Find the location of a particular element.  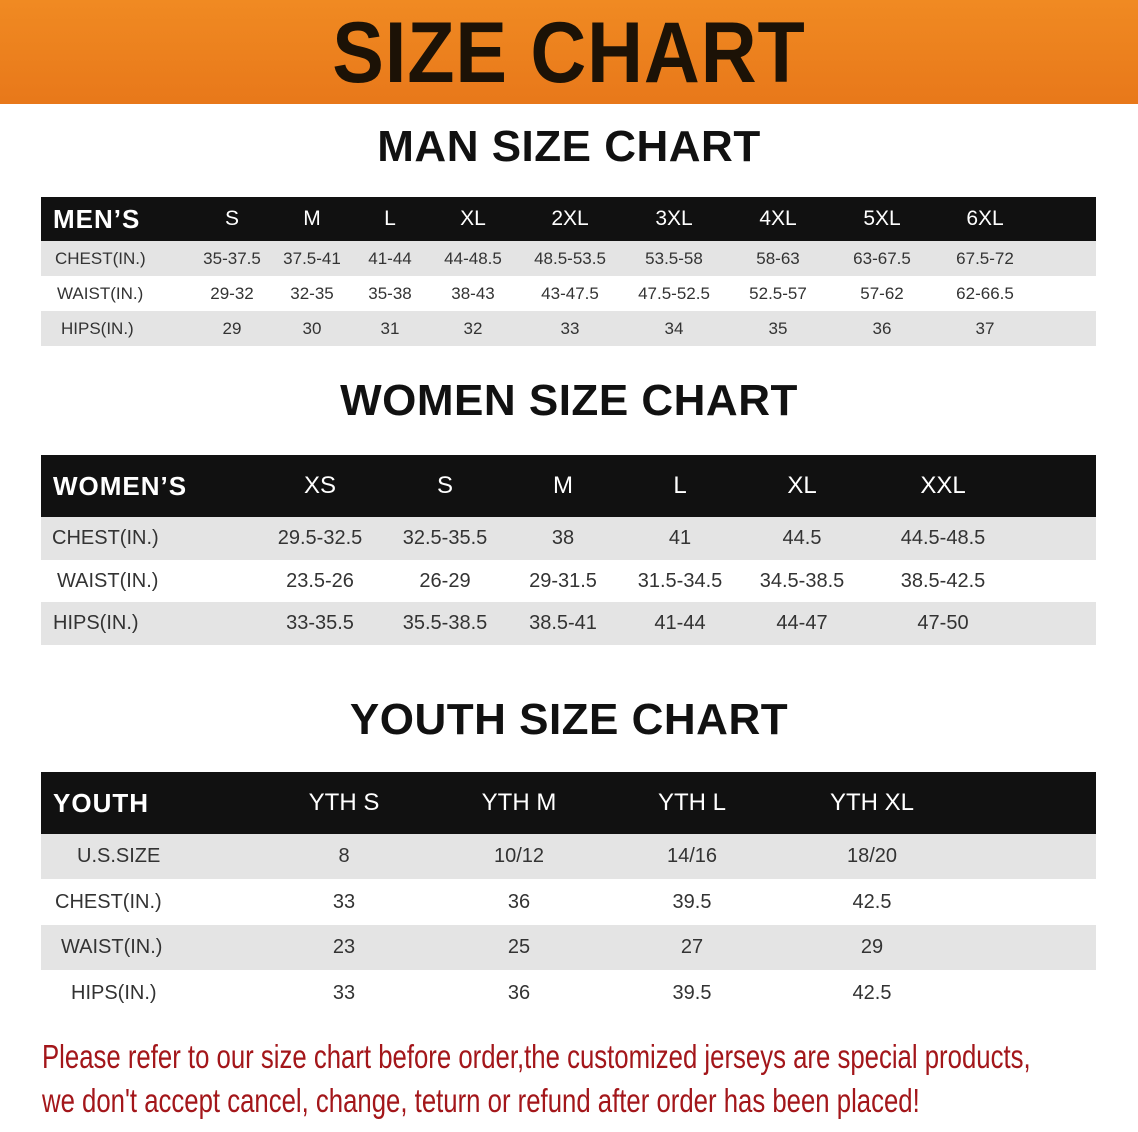

measurement-cell: 35-38 is located at coordinates (390, 293).